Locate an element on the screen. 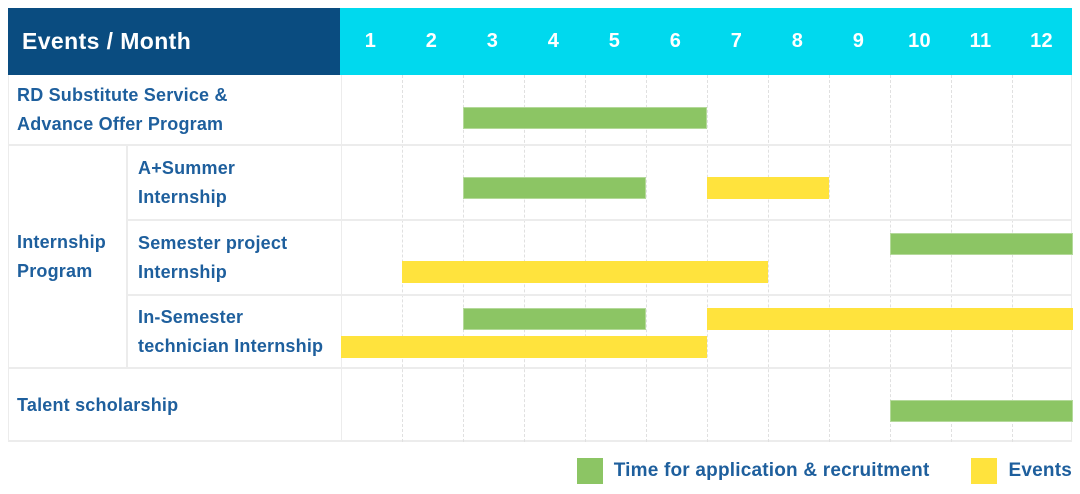 Image resolution: width=1080 pixels, height=494 pixels. month-header-cell-8: 8 is located at coordinates (797, 41).